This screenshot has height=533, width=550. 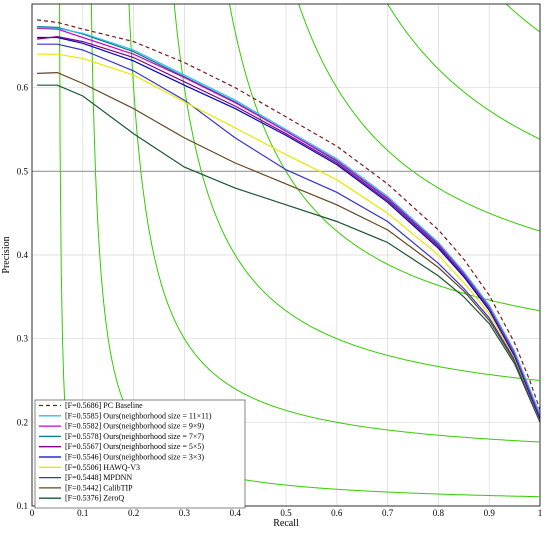 I want to click on legend-entry: [F=0.5582] Ours(neighborhood size = 9×9), so click(x=134, y=426).